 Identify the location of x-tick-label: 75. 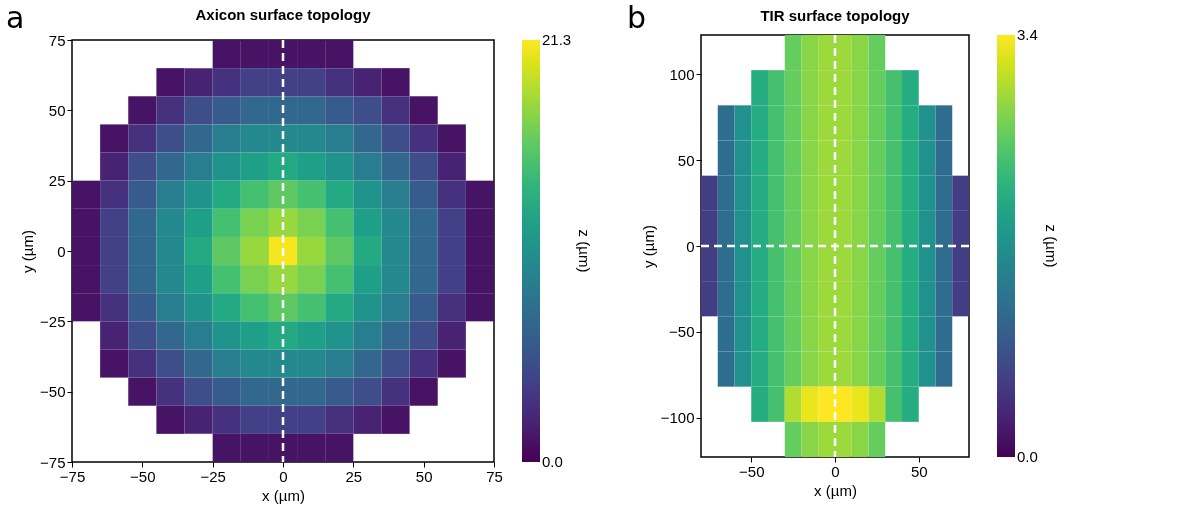
(494, 476).